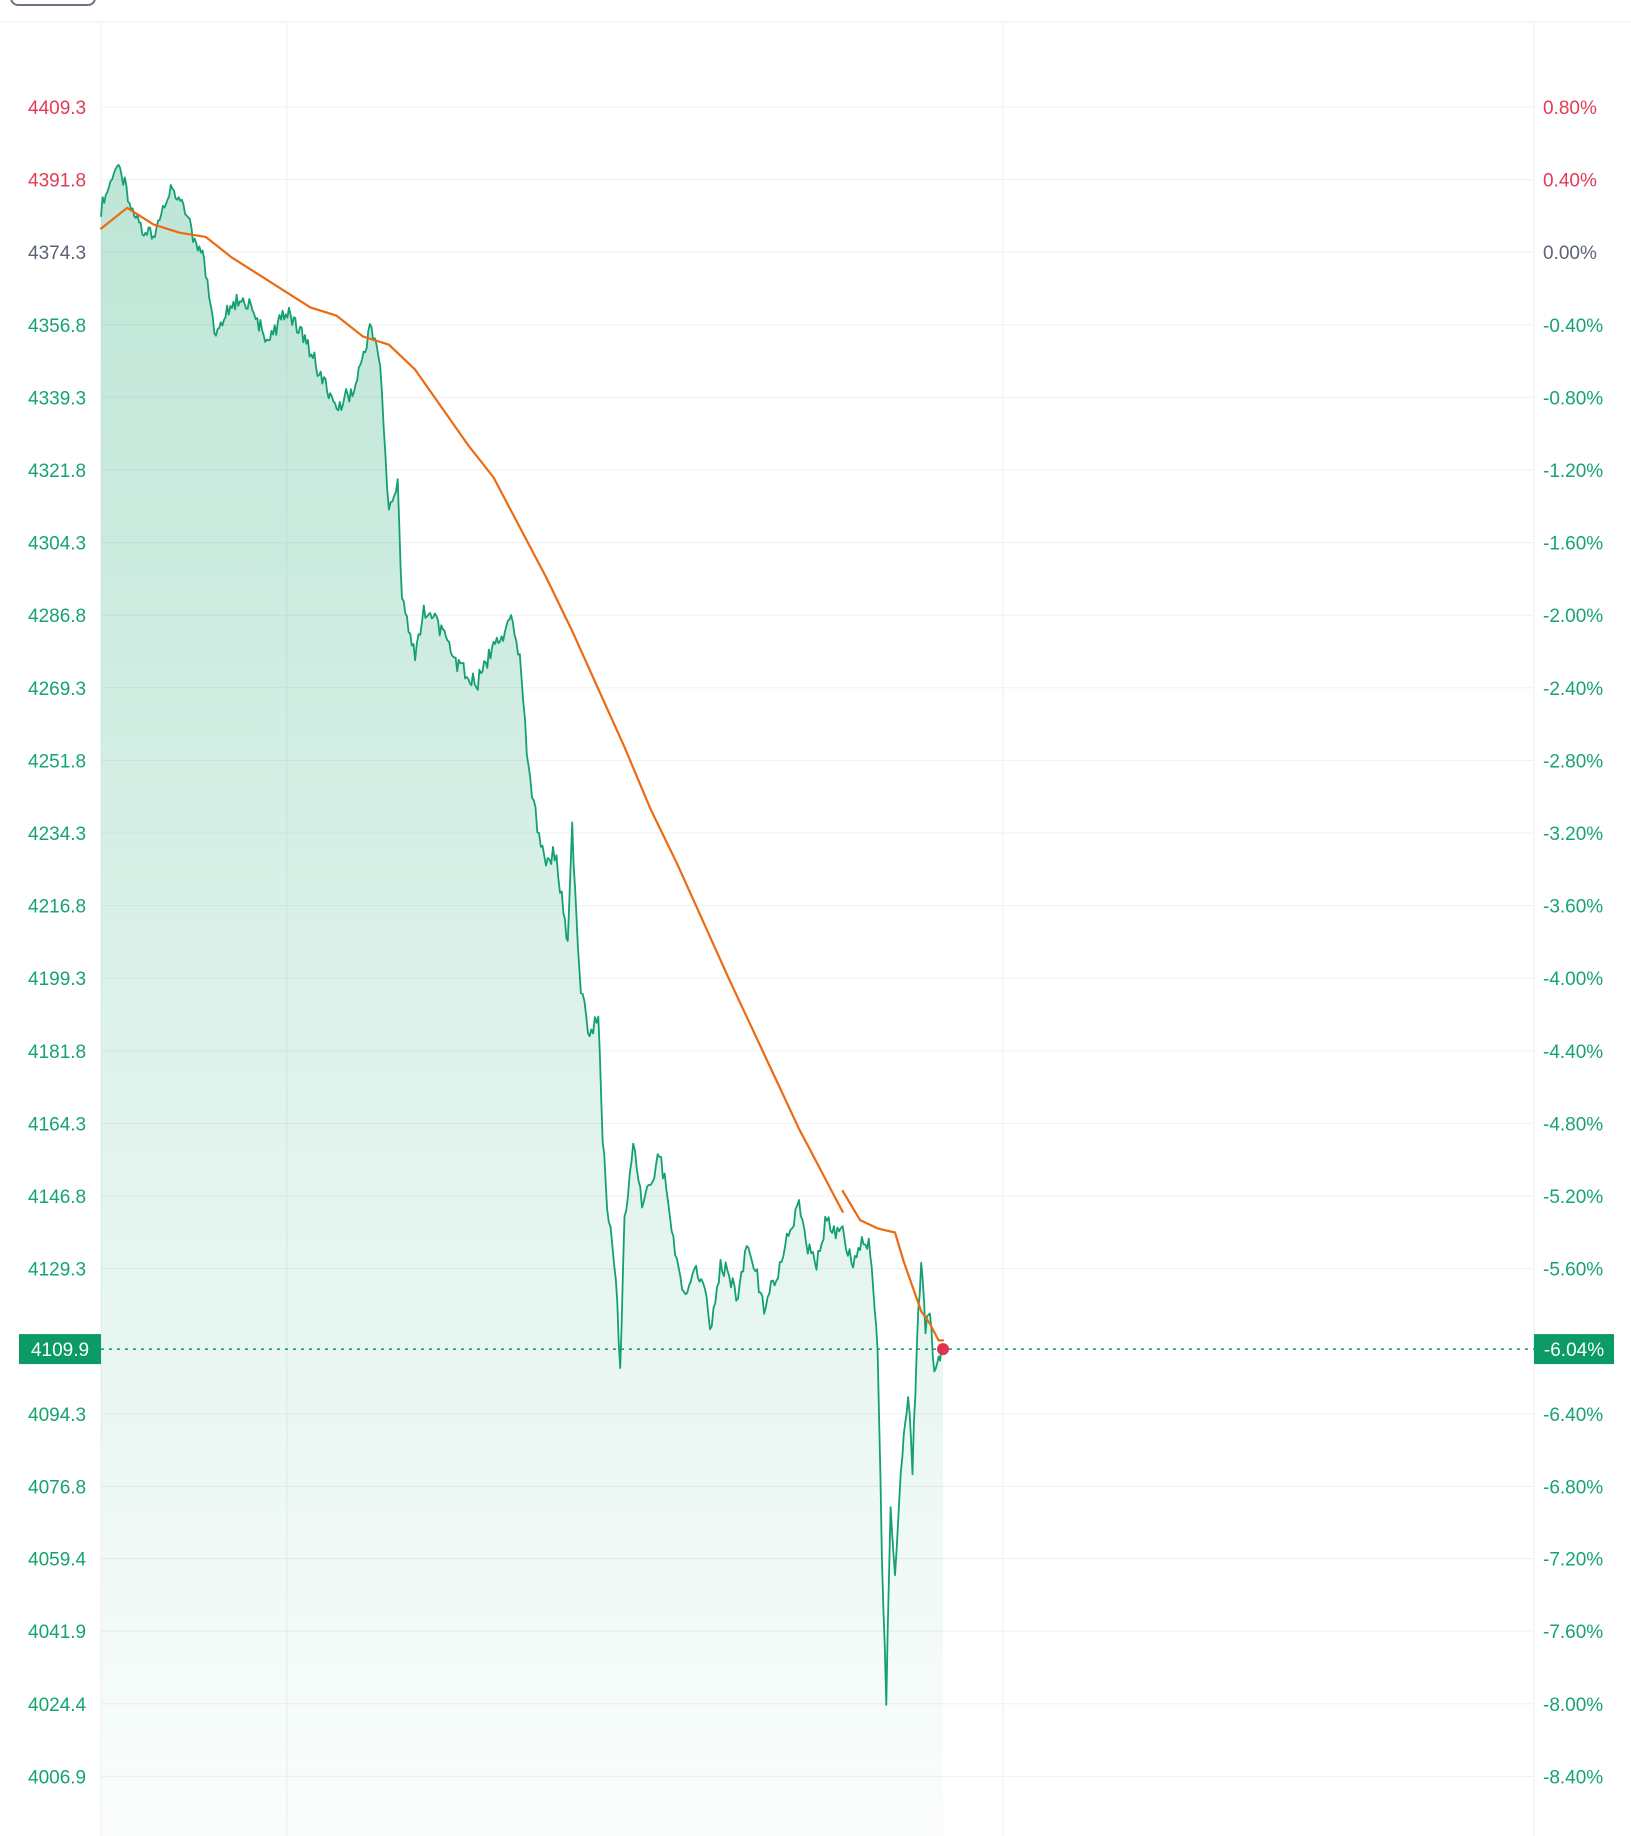 The image size is (1631, 1836). I want to click on right-tick-label: -4.00%, so click(1573, 979).